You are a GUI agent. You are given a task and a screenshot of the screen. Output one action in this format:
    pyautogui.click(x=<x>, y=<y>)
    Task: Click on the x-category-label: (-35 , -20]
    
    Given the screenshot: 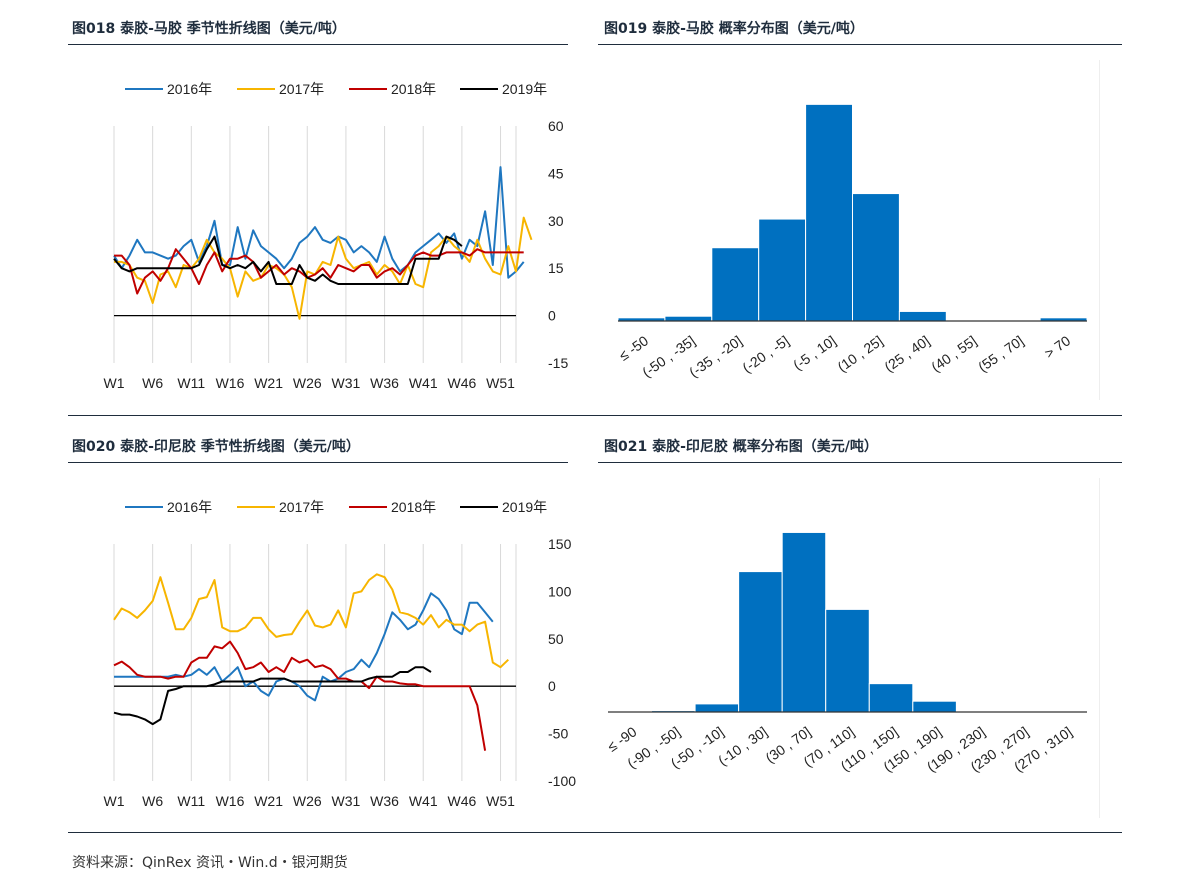 What is the action you would take?
    pyautogui.click(x=715, y=356)
    